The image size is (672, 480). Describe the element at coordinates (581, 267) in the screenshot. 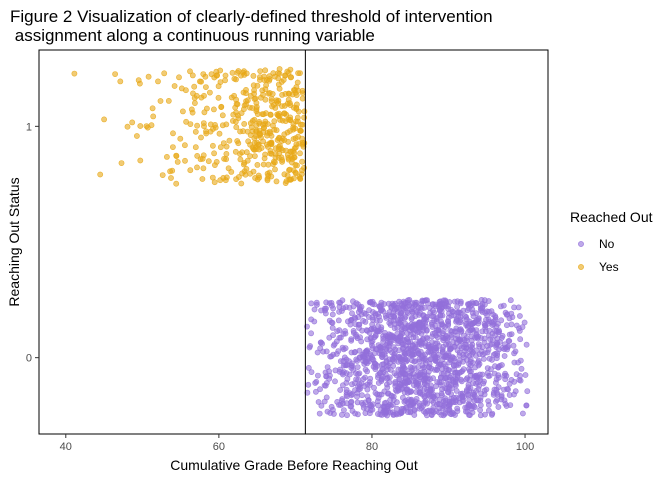

I see `legend-key-yes` at that location.